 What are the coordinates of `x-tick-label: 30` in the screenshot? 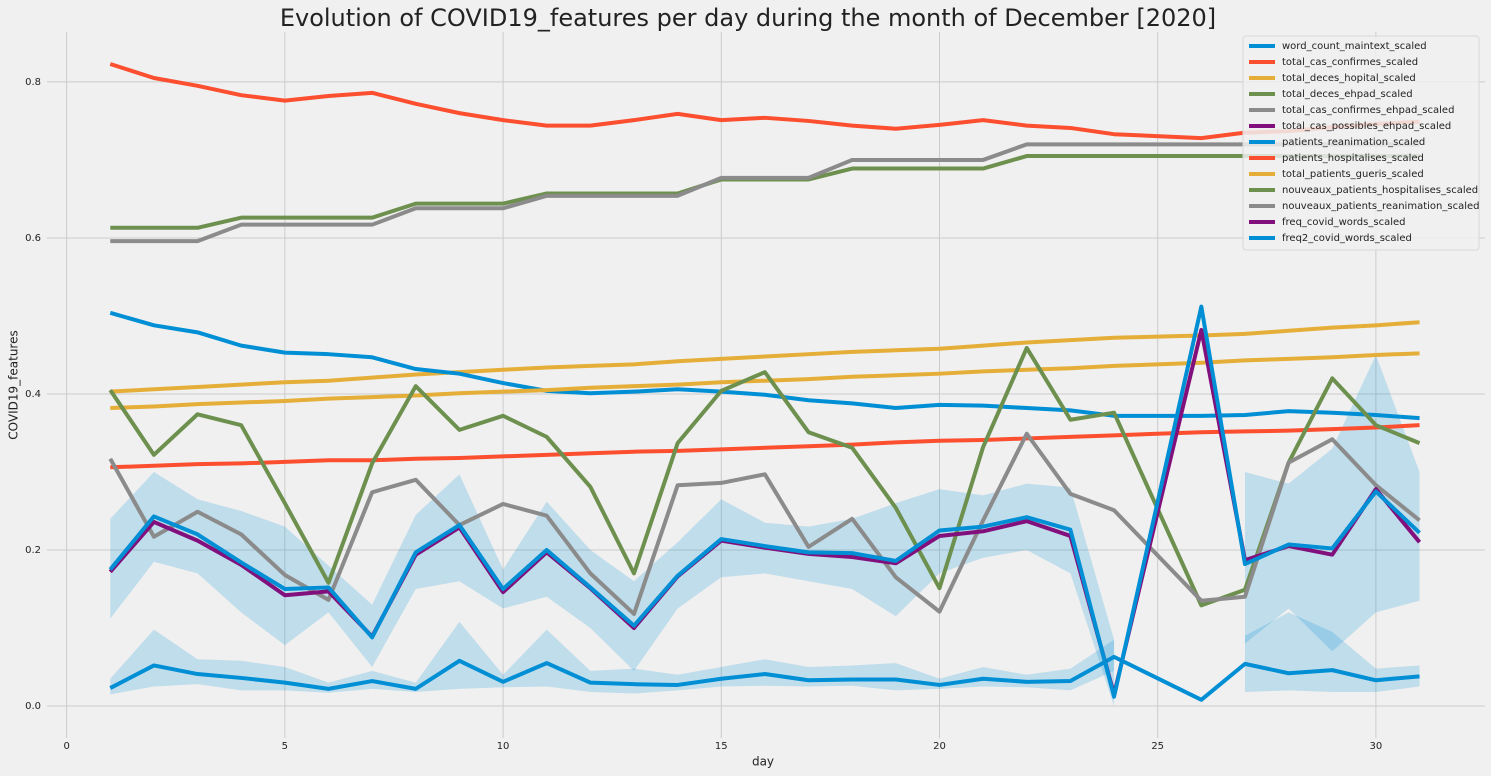 It's located at (1376, 746).